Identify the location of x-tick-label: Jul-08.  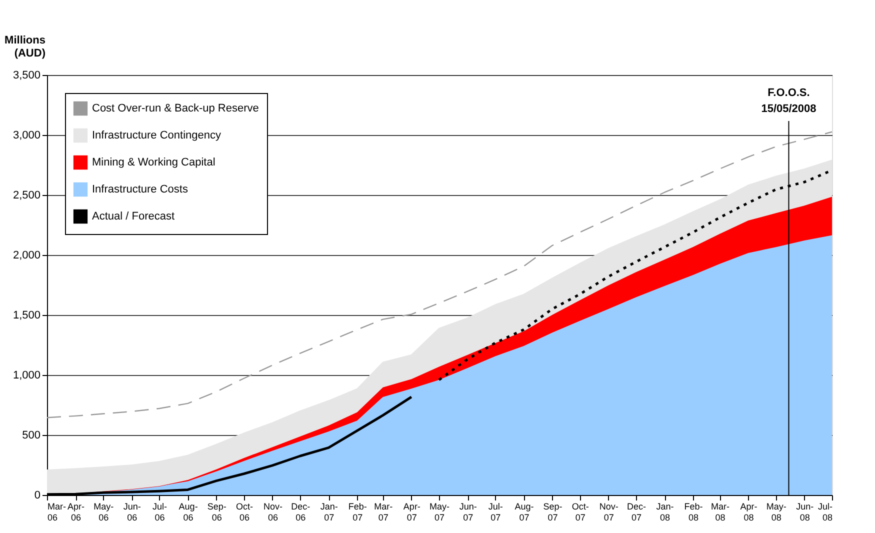
(825, 512).